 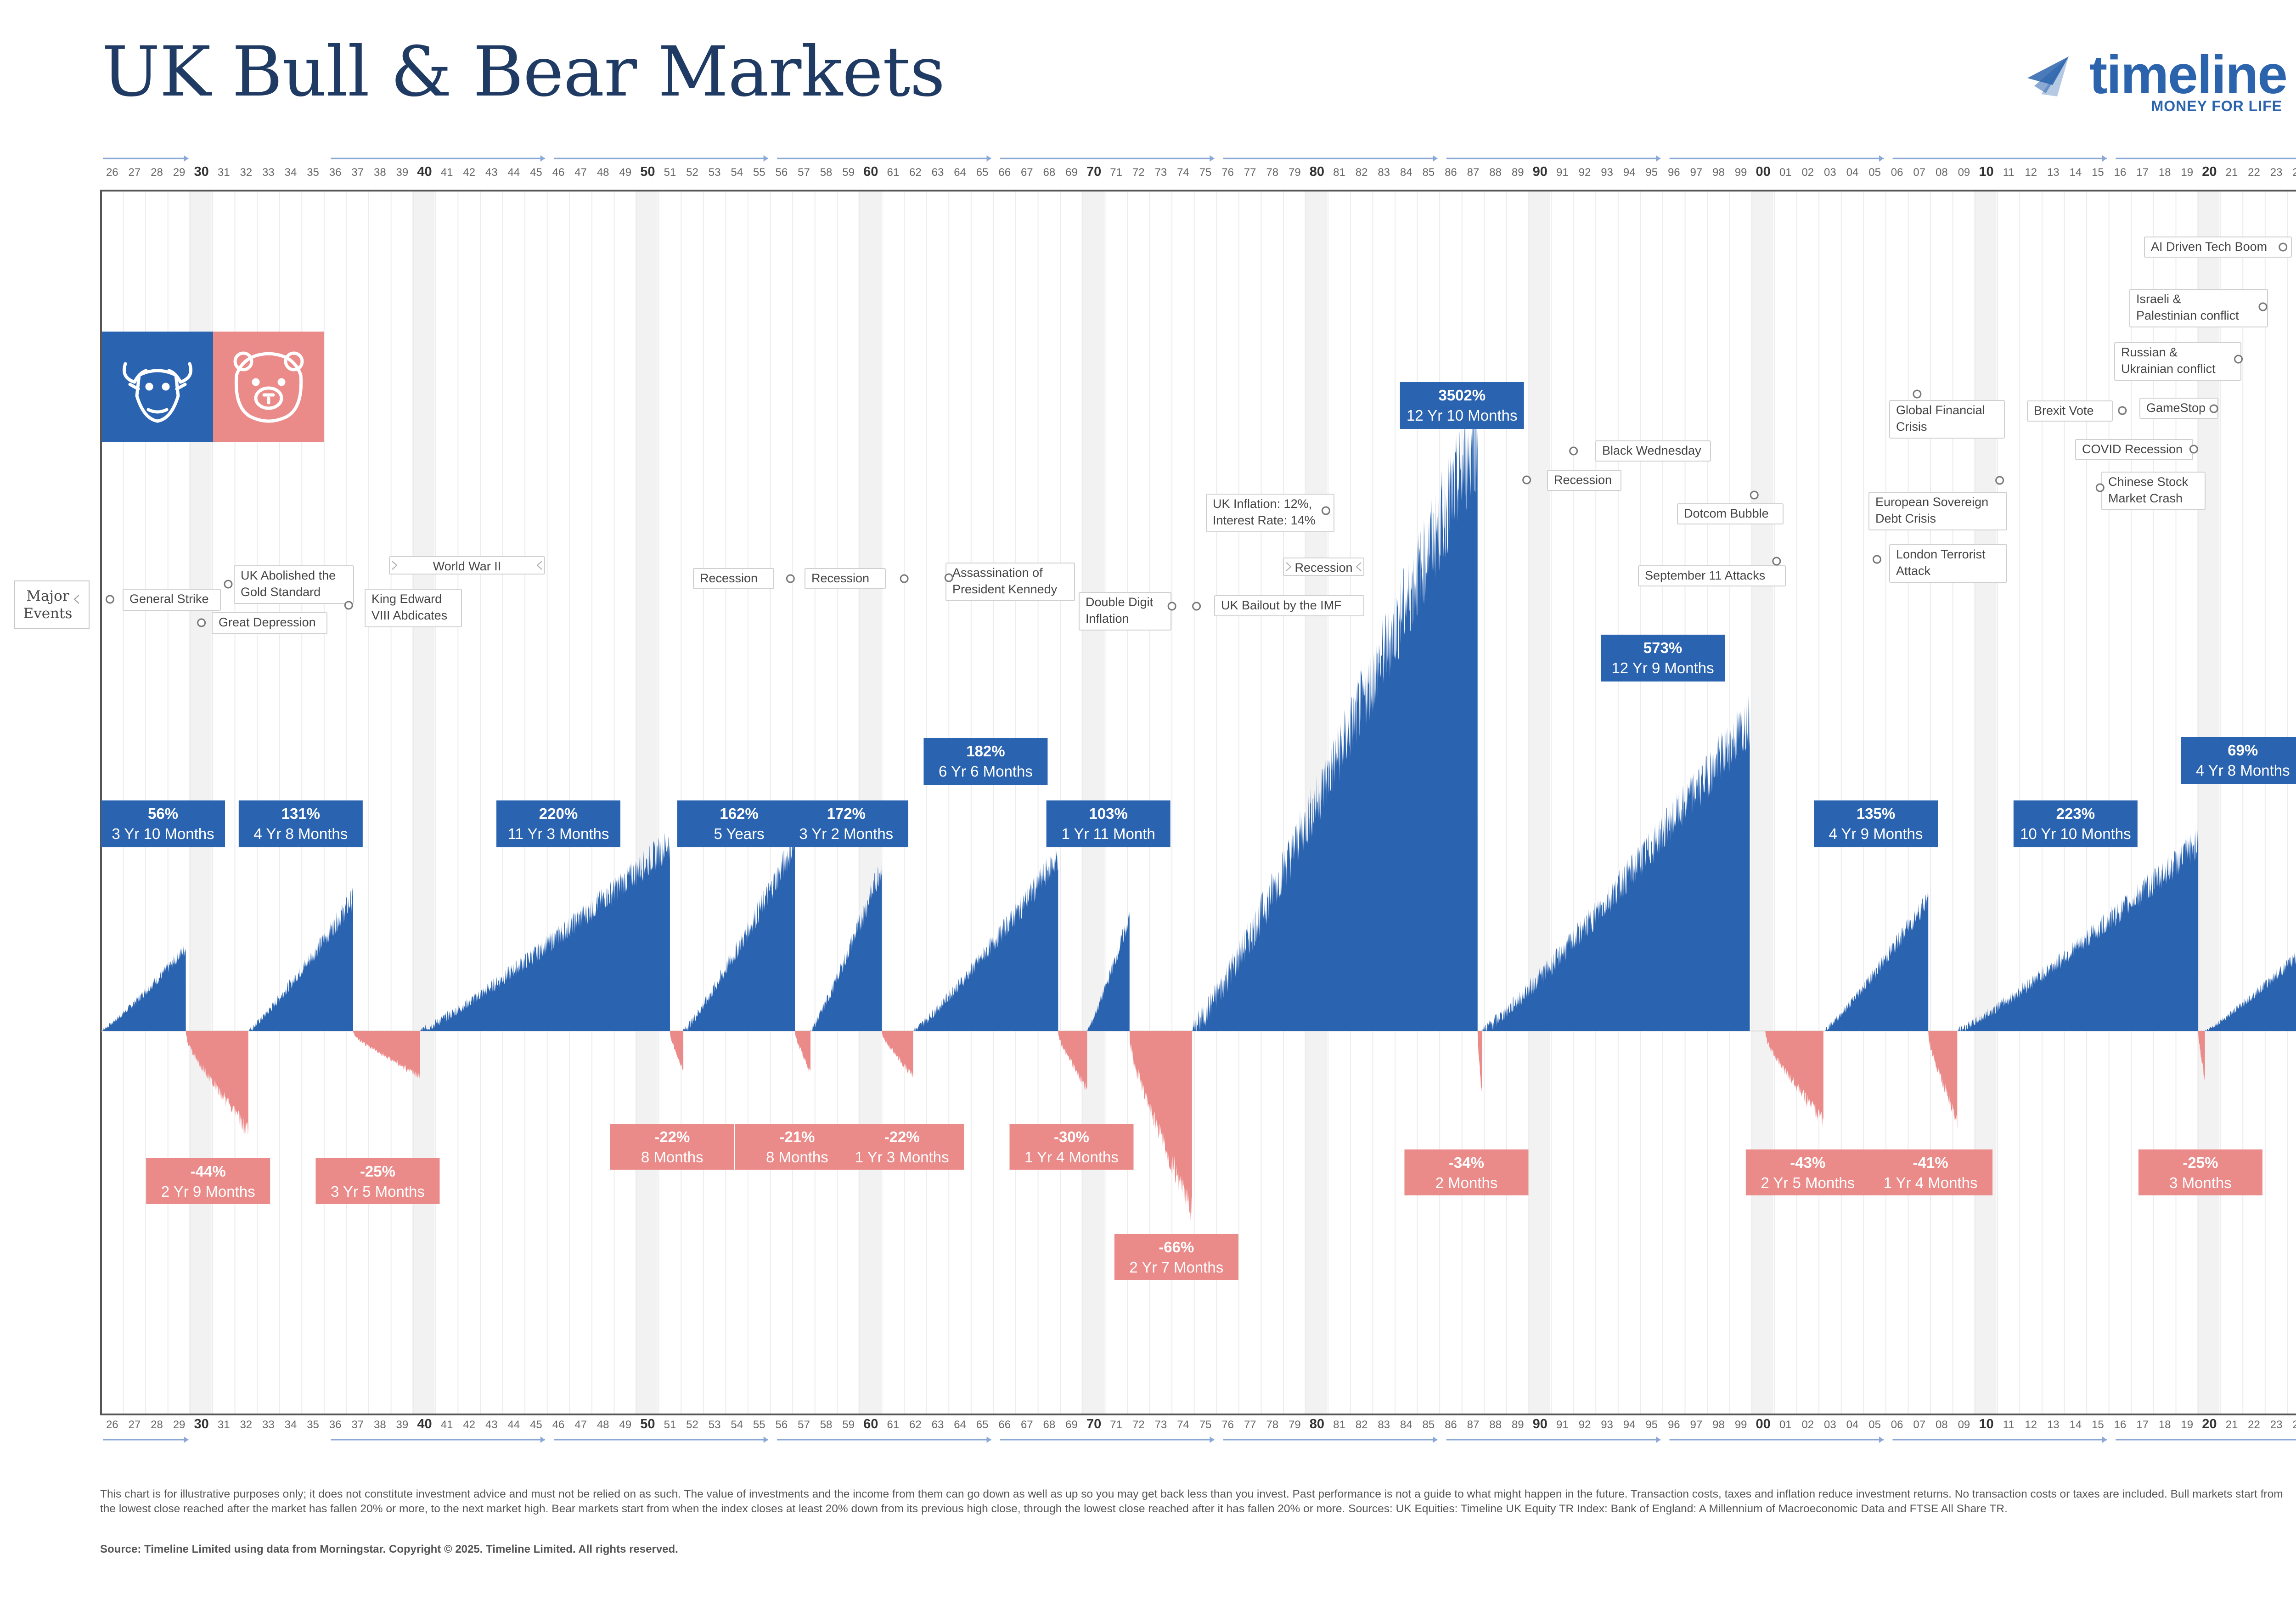 What do you see at coordinates (826, 172) in the screenshot?
I see `year-tick-label: 58` at bounding box center [826, 172].